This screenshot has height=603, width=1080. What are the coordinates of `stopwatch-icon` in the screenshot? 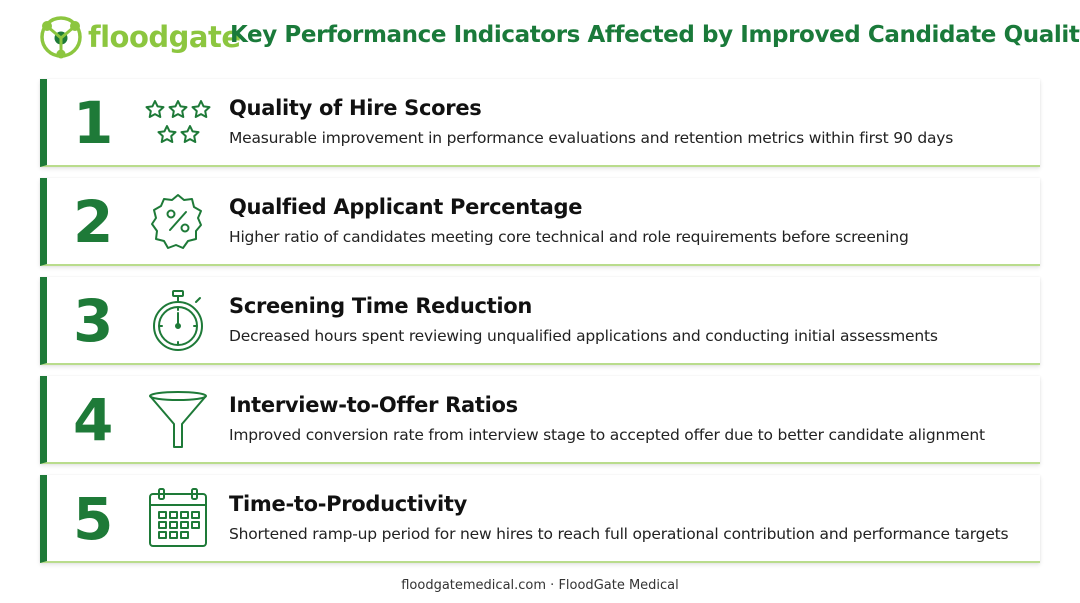 It's located at (178, 321).